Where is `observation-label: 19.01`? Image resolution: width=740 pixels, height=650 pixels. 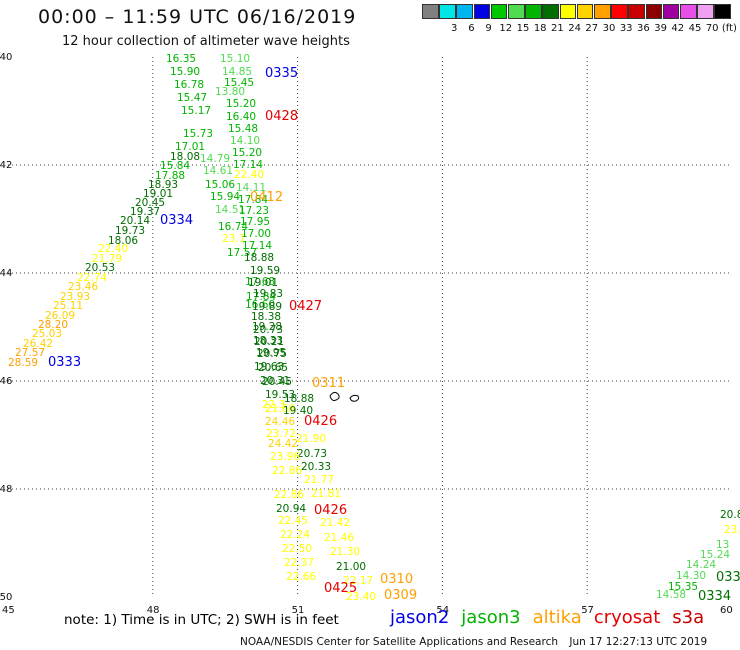 observation-label: 19.01 is located at coordinates (158, 194).